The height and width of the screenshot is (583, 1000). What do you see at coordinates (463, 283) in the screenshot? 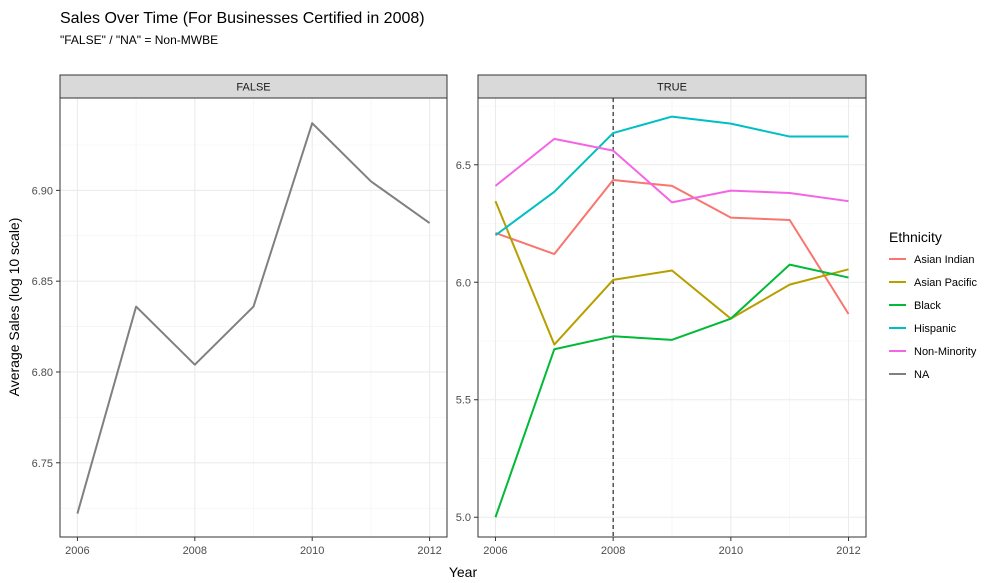
I see `y-tick-label: 6.0` at bounding box center [463, 283].